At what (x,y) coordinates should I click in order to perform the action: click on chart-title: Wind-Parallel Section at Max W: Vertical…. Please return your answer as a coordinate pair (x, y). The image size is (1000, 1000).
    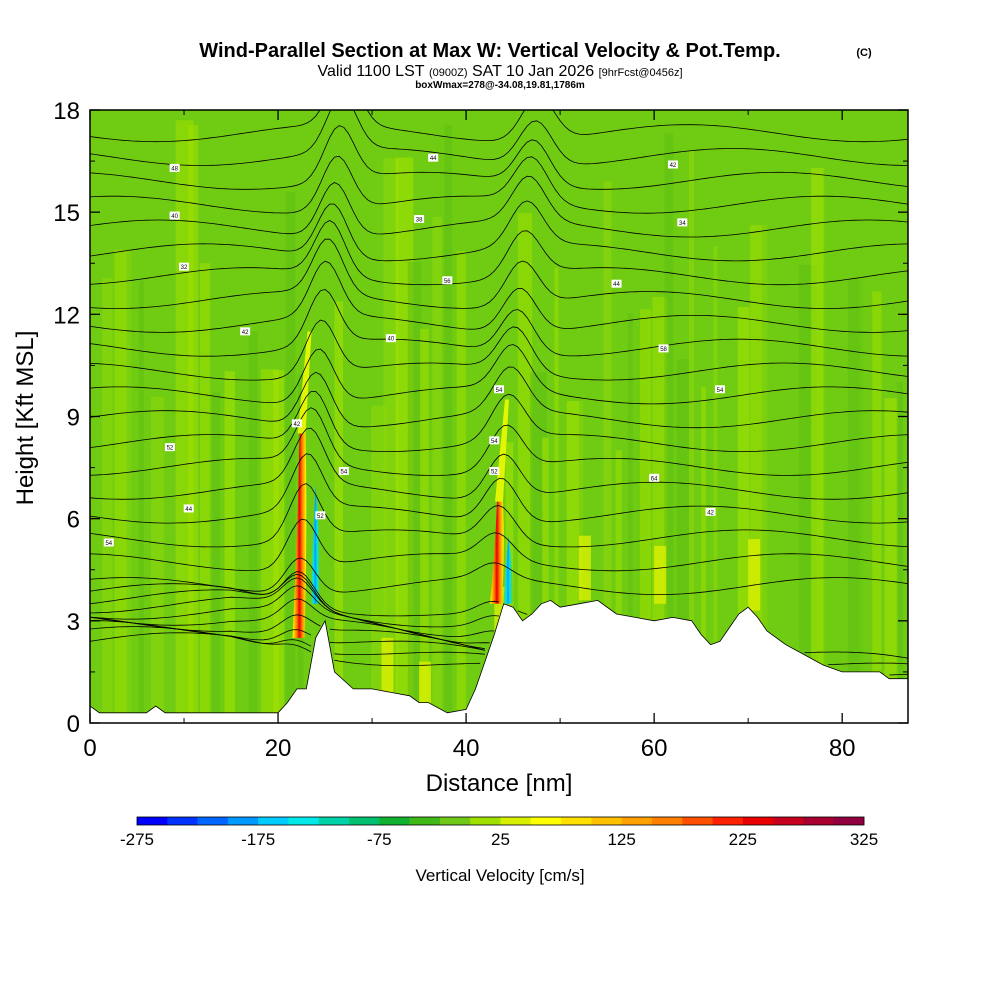
    Looking at the image, I should click on (489, 51).